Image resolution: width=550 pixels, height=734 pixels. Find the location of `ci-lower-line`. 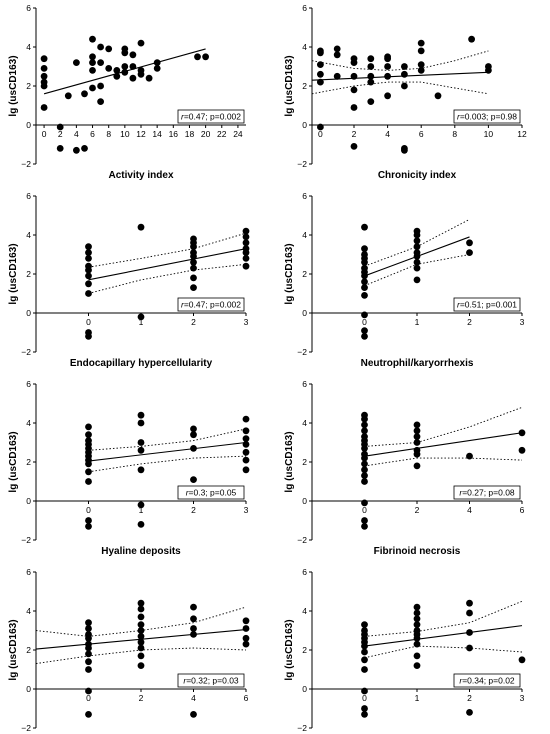

ci-lower-line is located at coordinates (443, 462).